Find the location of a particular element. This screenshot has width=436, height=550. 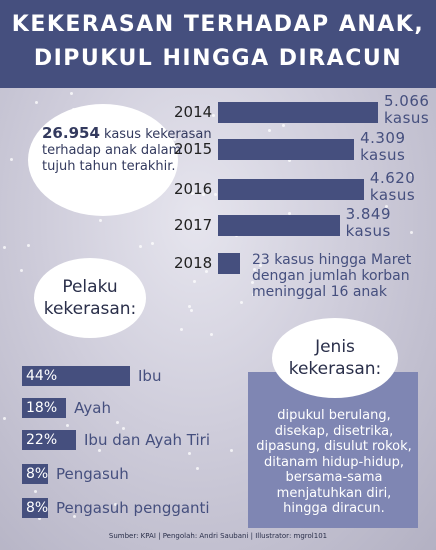

year-value-label: 5.066 kasus is located at coordinates (406, 110).